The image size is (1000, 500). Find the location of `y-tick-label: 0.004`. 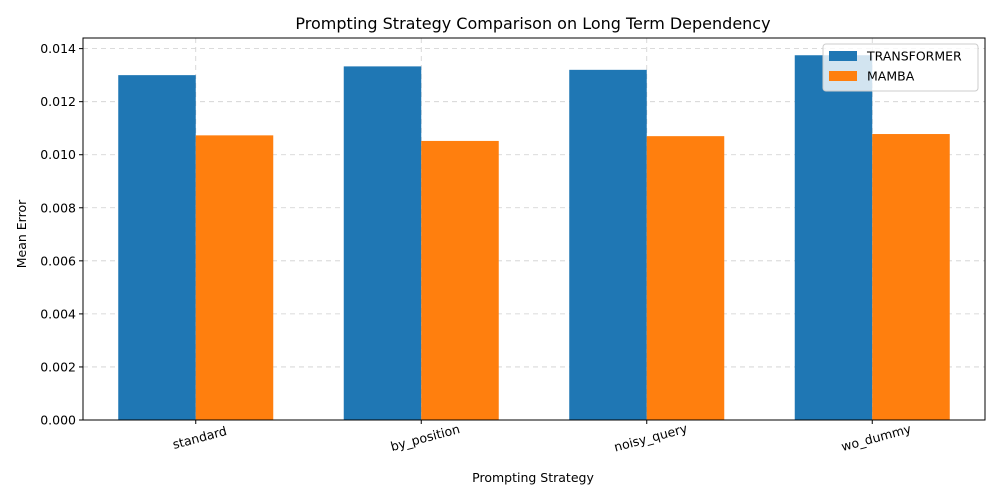

y-tick-label: 0.004 is located at coordinates (58, 313).